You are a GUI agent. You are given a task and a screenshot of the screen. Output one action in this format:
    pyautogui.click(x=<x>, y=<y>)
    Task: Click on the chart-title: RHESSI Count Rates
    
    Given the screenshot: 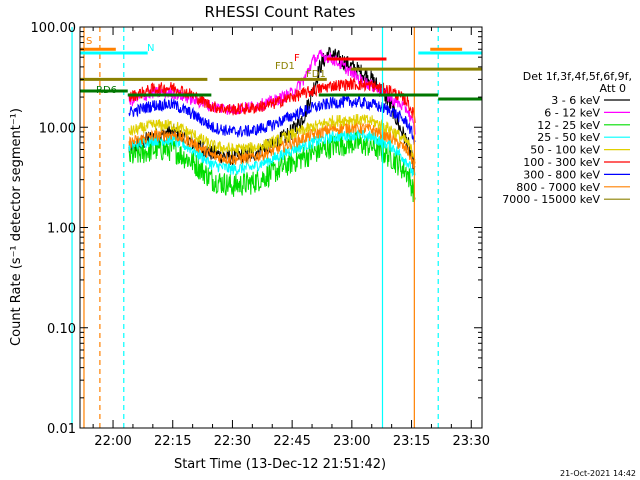 What is the action you would take?
    pyautogui.click(x=280, y=12)
    